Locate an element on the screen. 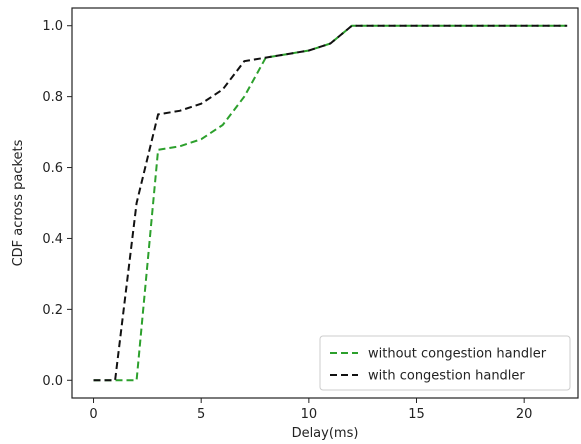  y-tick-label: 1.0 is located at coordinates (52, 26).